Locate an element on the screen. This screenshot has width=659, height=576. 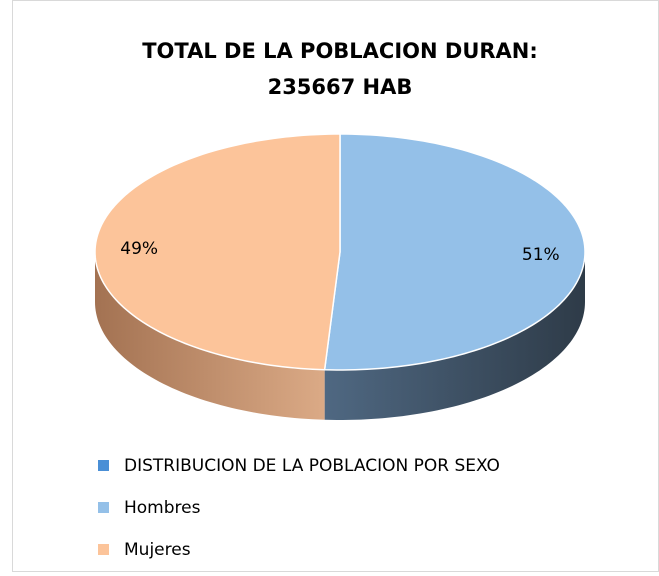
legend-label: Mujeres is located at coordinates (157, 550).